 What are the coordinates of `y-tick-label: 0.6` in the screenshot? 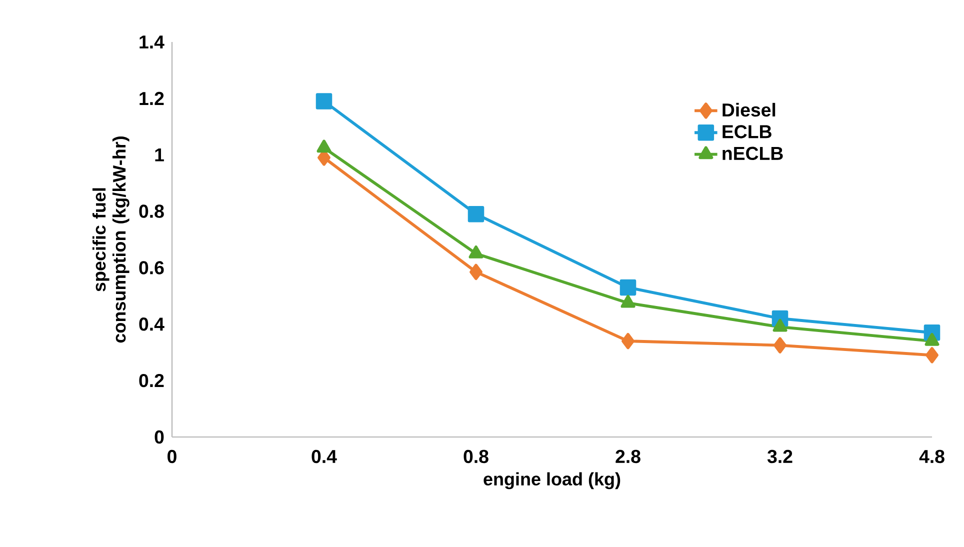 It's located at (151, 267).